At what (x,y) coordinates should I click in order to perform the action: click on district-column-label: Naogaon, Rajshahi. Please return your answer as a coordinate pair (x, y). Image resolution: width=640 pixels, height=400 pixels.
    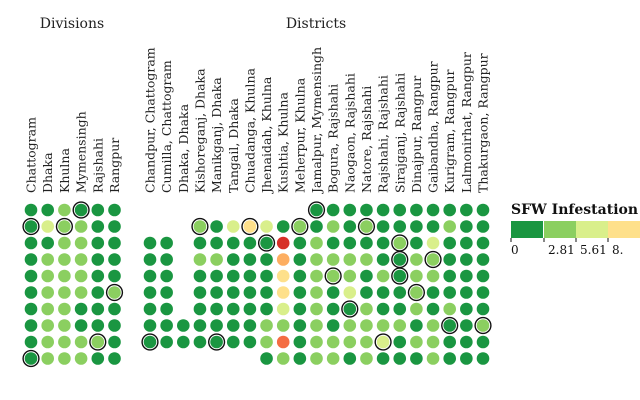
    Looking at the image, I should click on (349, 133).